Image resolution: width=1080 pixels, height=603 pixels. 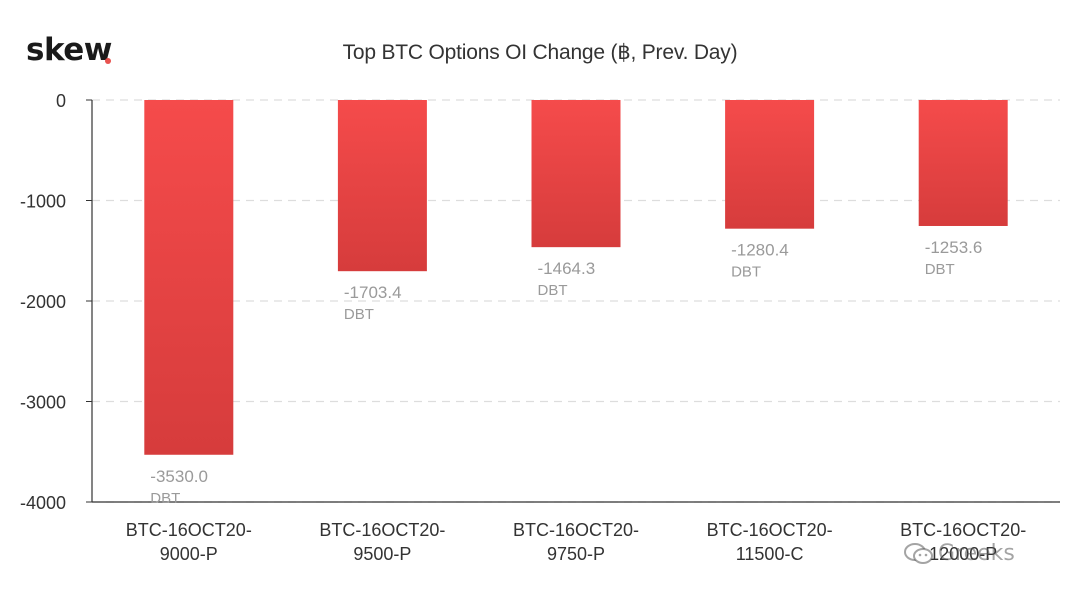 I want to click on skew-logo: skew, so click(x=69, y=50).